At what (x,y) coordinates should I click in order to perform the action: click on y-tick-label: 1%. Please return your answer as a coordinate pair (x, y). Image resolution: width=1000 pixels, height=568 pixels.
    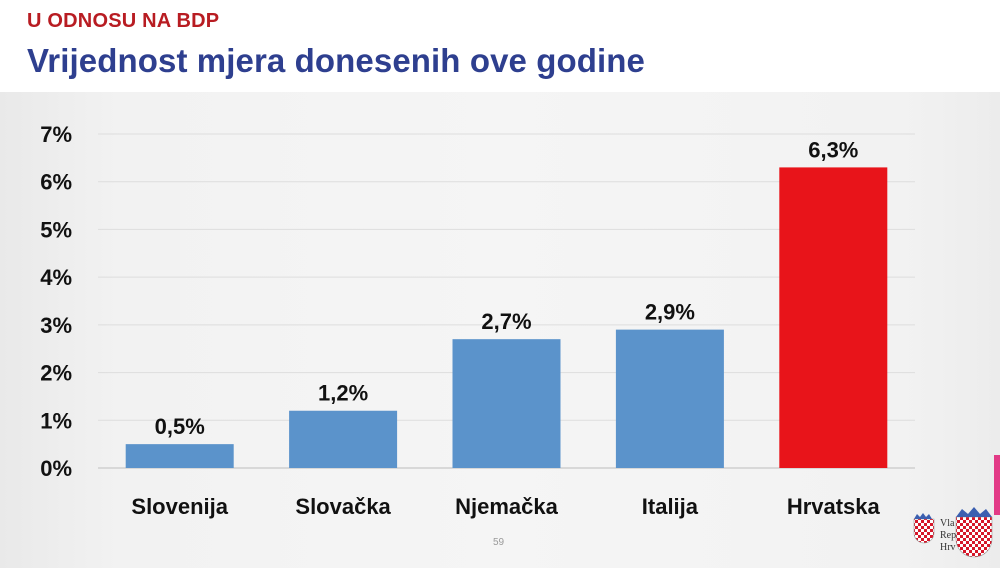
    Looking at the image, I should click on (56, 420).